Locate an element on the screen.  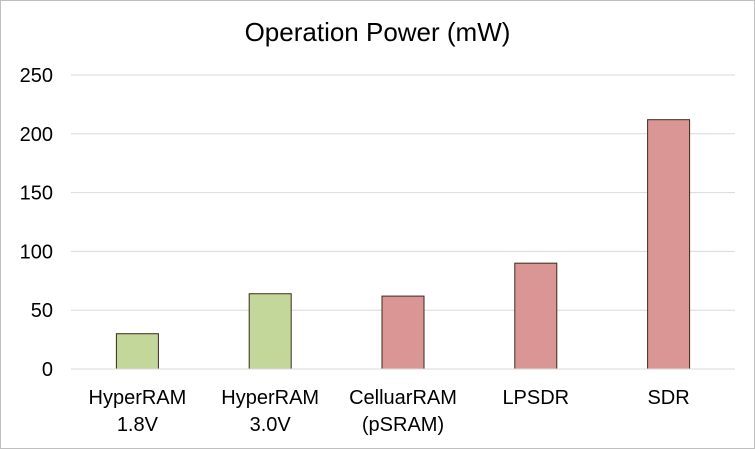
x-tick-label: HyperRAM 3.0V is located at coordinates (270, 411).